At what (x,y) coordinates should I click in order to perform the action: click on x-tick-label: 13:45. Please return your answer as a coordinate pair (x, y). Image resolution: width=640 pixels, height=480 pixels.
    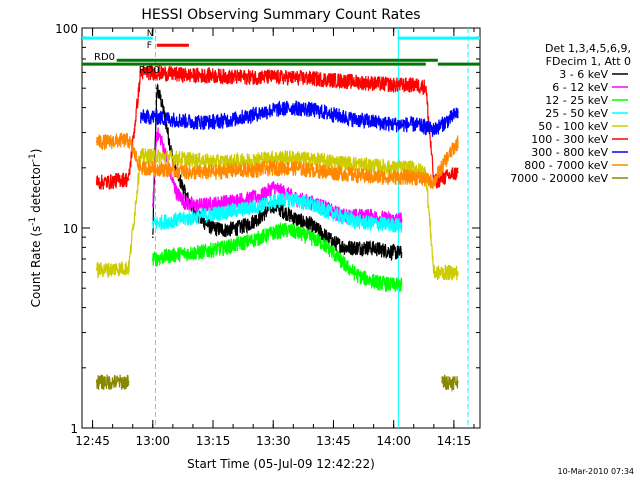
    Looking at the image, I should click on (333, 441).